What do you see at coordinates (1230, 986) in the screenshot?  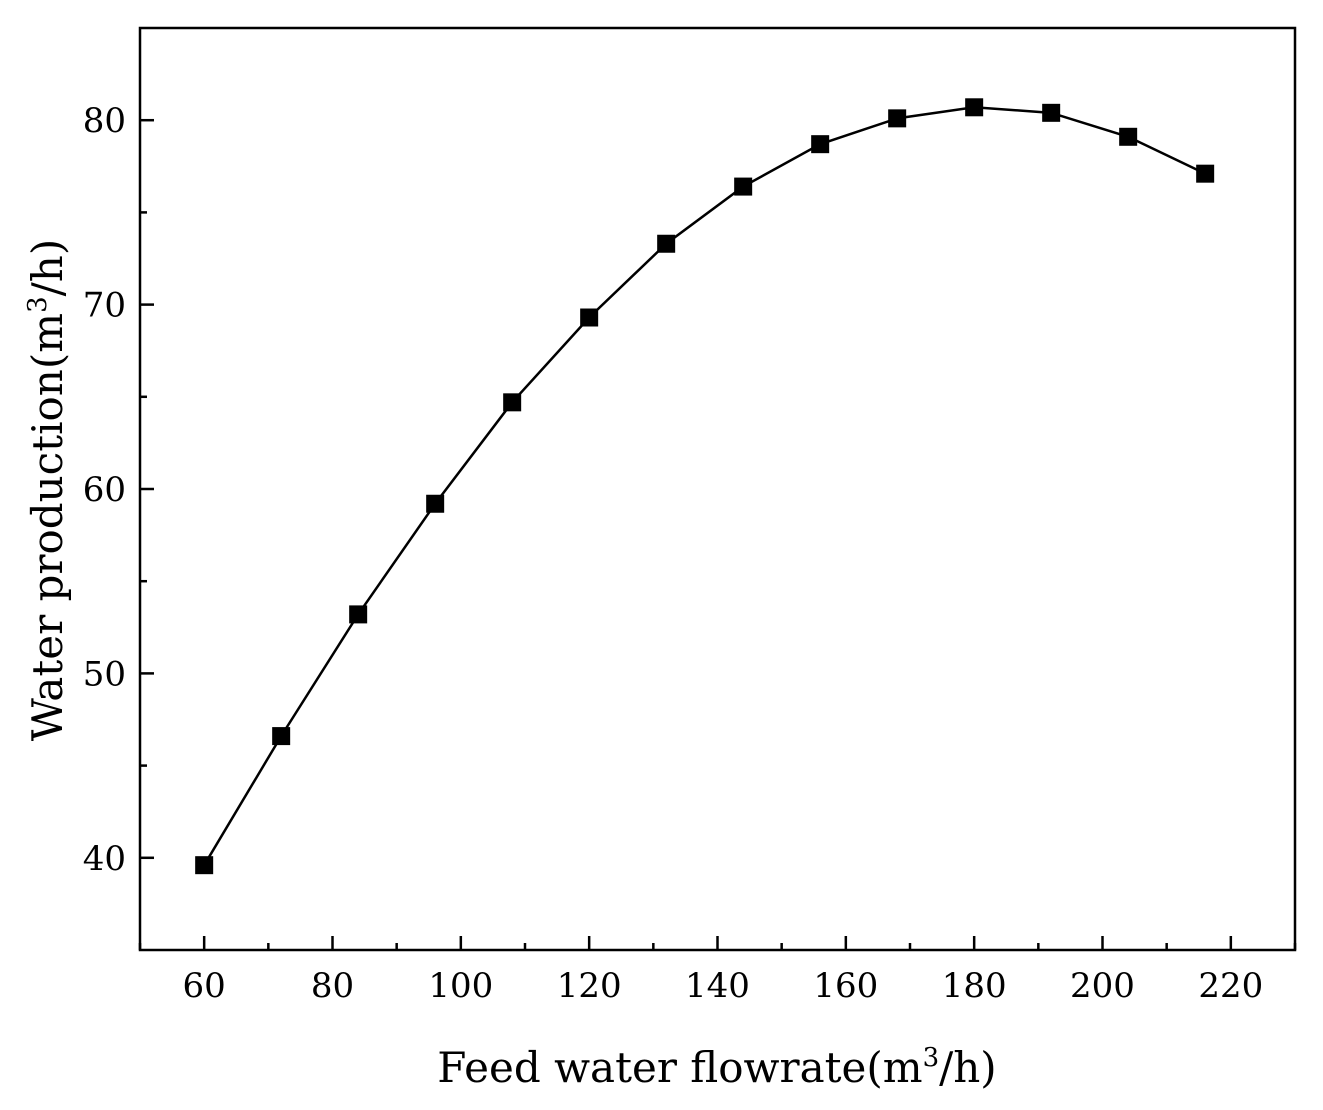 I see `x-tick-label: 220` at bounding box center [1230, 986].